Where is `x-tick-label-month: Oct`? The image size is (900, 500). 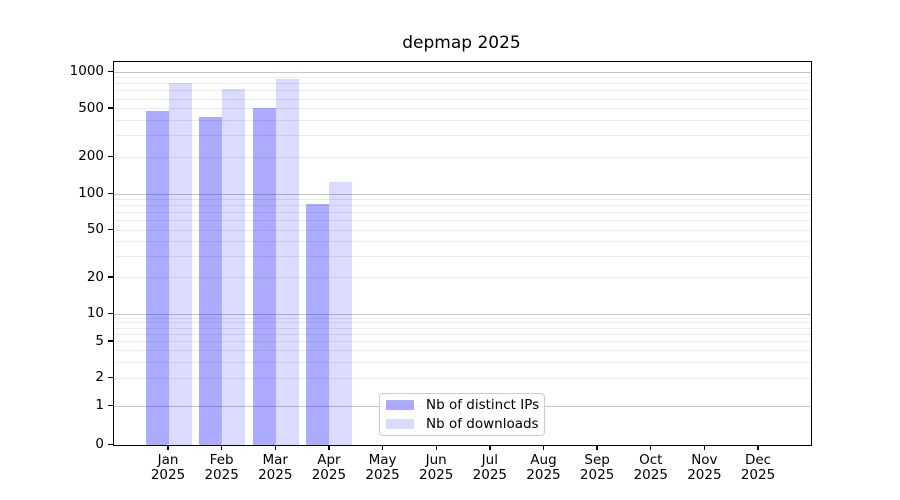
x-tick-label-month: Oct is located at coordinates (651, 460).